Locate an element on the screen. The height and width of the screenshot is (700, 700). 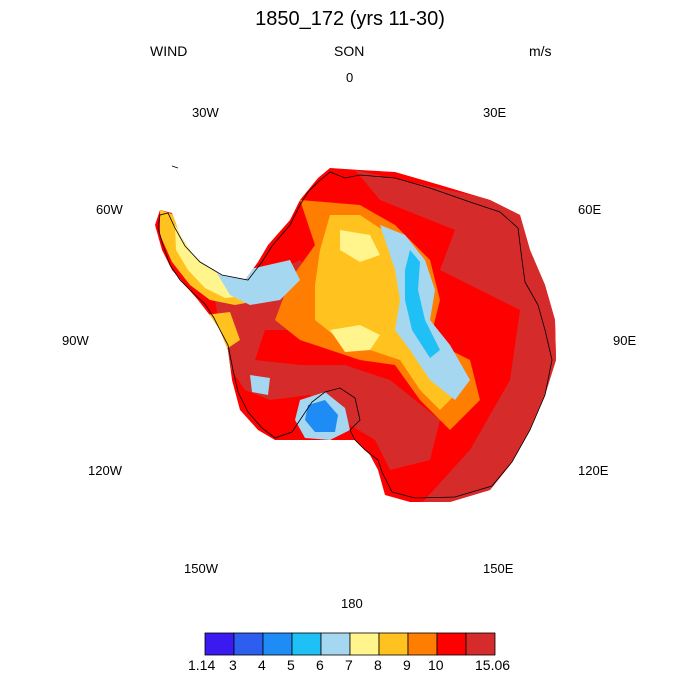
lon-label-150w: 150W is located at coordinates (201, 568).